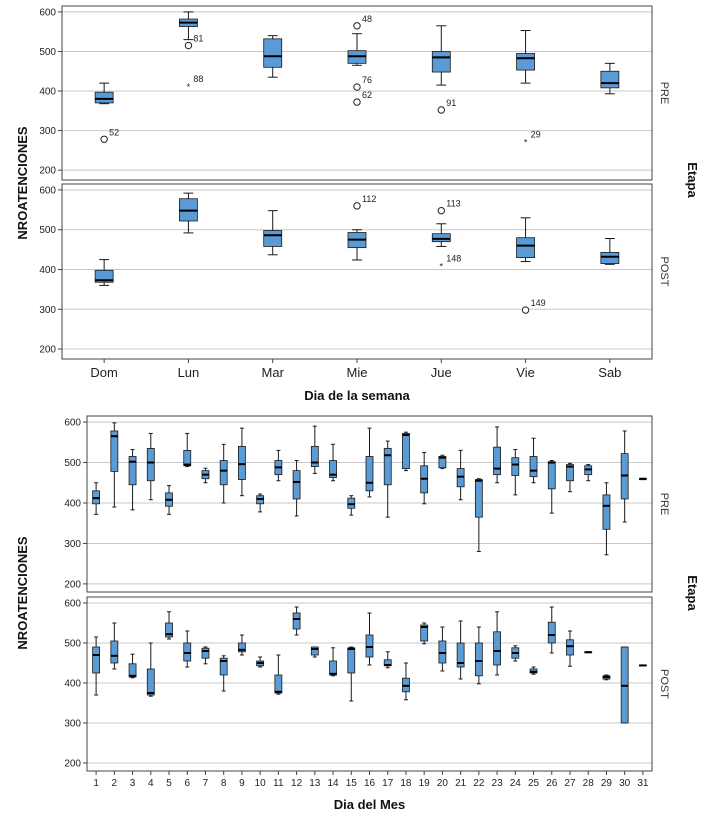 The image size is (708, 829). Describe the element at coordinates (498, 783) in the screenshot. I see `x-tick-label: 23` at that location.